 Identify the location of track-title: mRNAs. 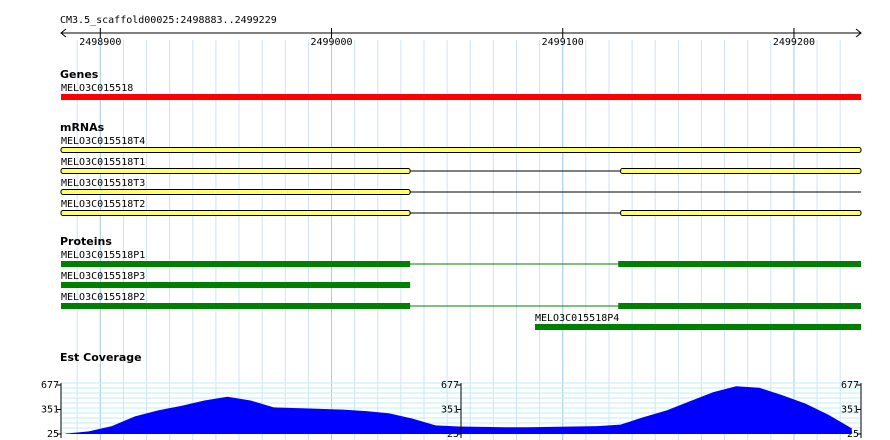
(82, 127).